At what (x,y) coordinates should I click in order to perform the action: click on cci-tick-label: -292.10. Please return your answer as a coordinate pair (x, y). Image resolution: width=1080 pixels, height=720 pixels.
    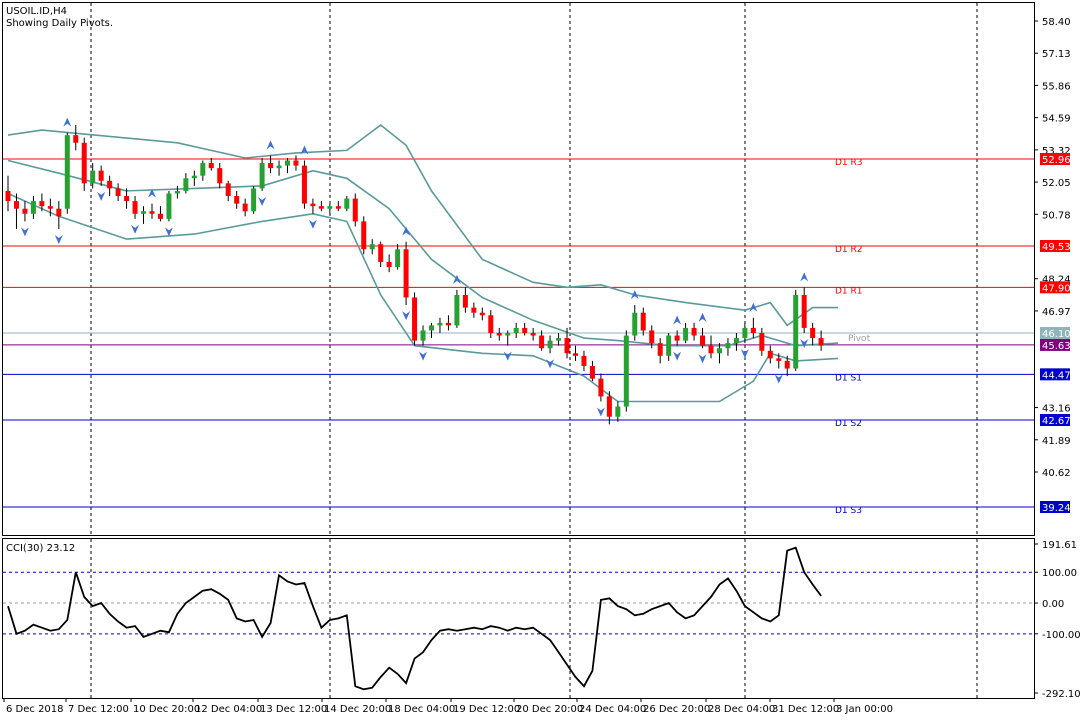
    Looking at the image, I should click on (1061, 694).